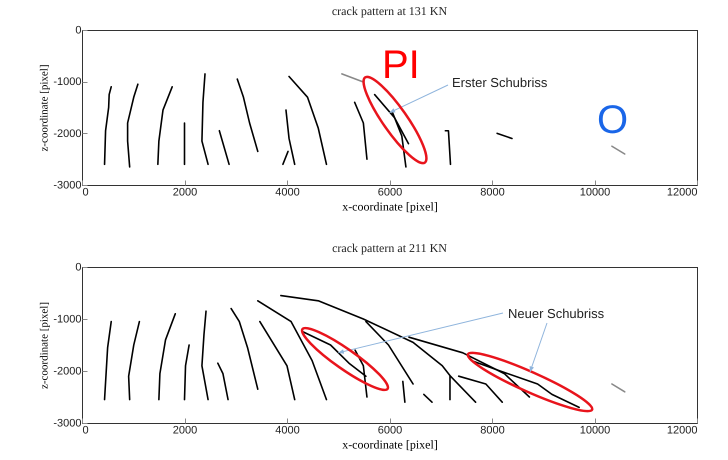 The height and width of the screenshot is (460, 728). Describe the element at coordinates (390, 11) in the screenshot. I see `chart-title: crack pattern at 131 KN` at that location.